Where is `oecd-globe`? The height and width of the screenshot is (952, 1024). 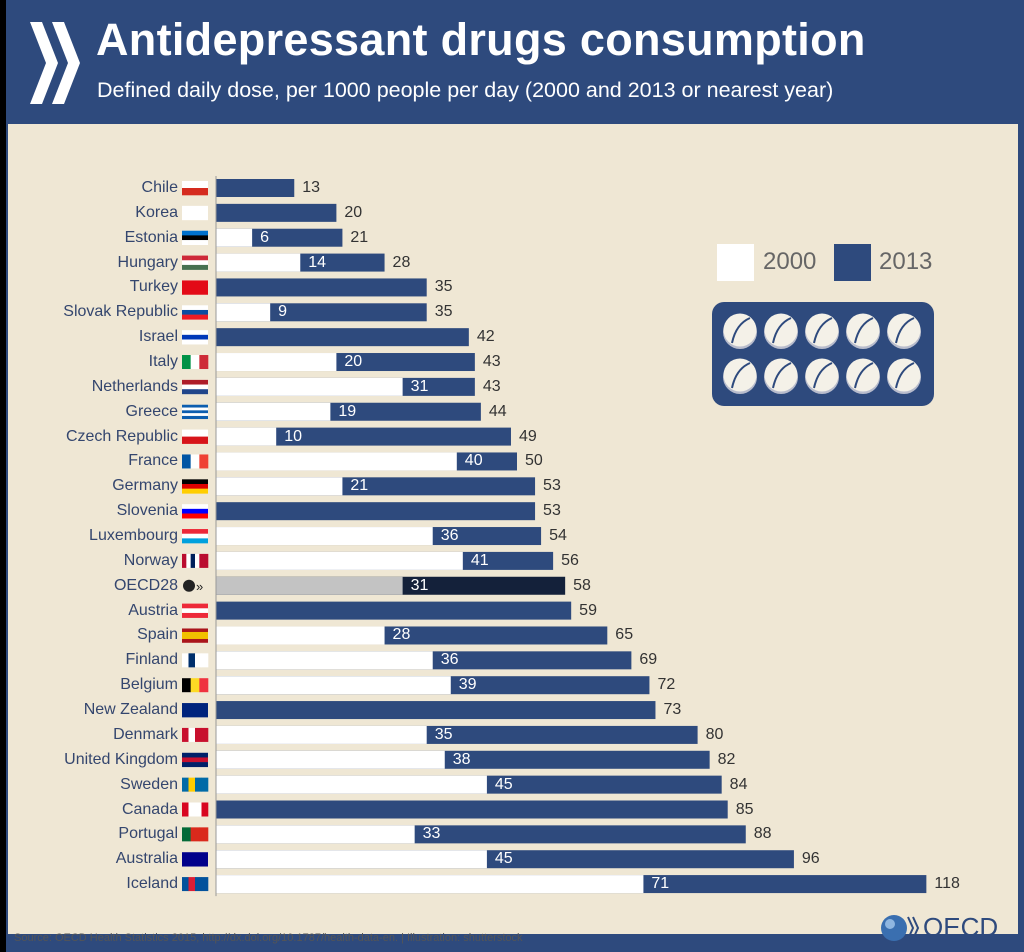 oecd-globe is located at coordinates (189, 585).